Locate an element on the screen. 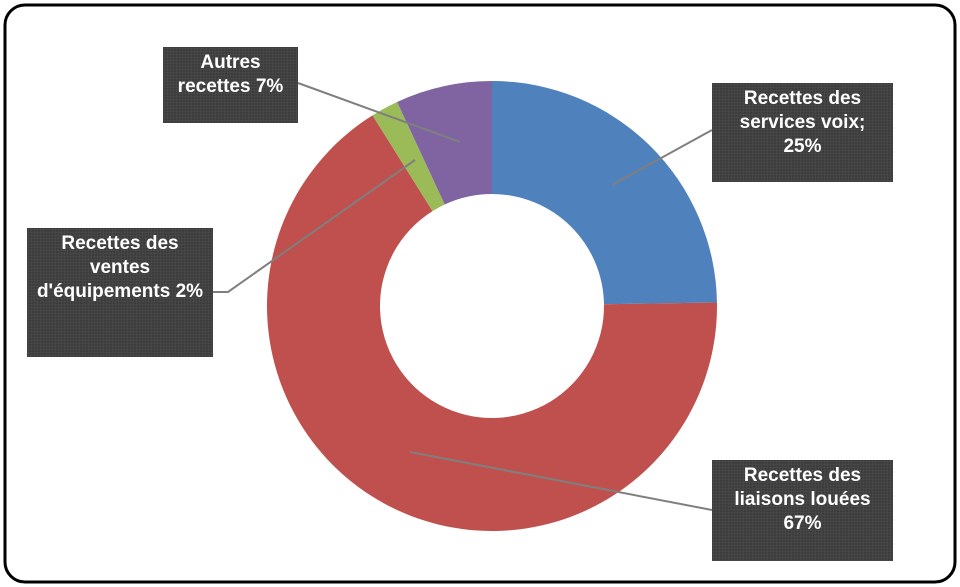 This screenshot has width=960, height=587. label-value: 2% is located at coordinates (189, 291).